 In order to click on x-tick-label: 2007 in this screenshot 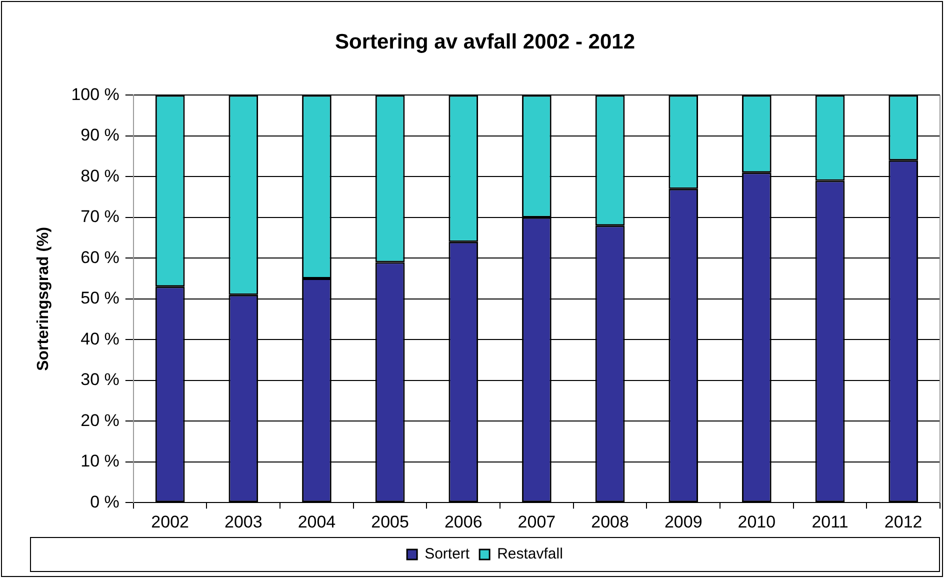, I will do `click(537, 522)`.